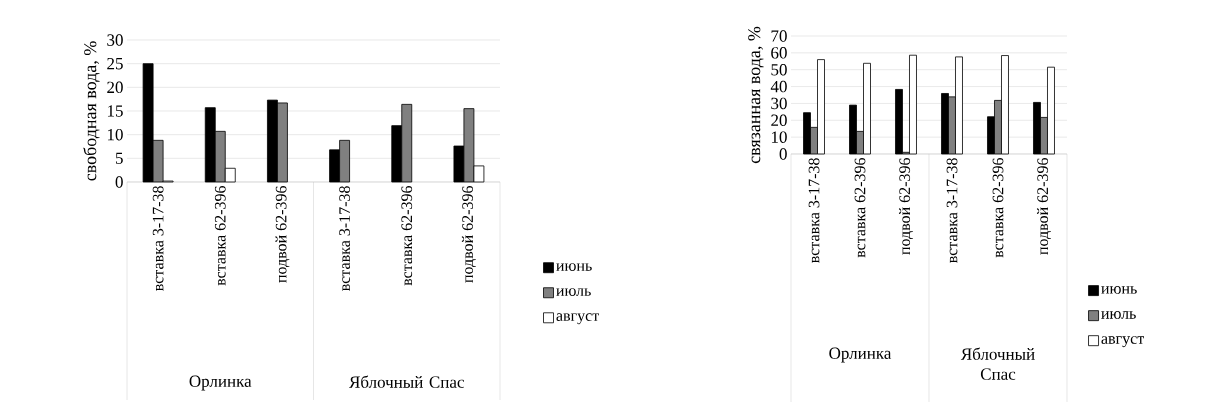 This screenshot has width=1210, height=412. What do you see at coordinates (115, 111) in the screenshot?
I see `y-tick-label: 15` at bounding box center [115, 111].